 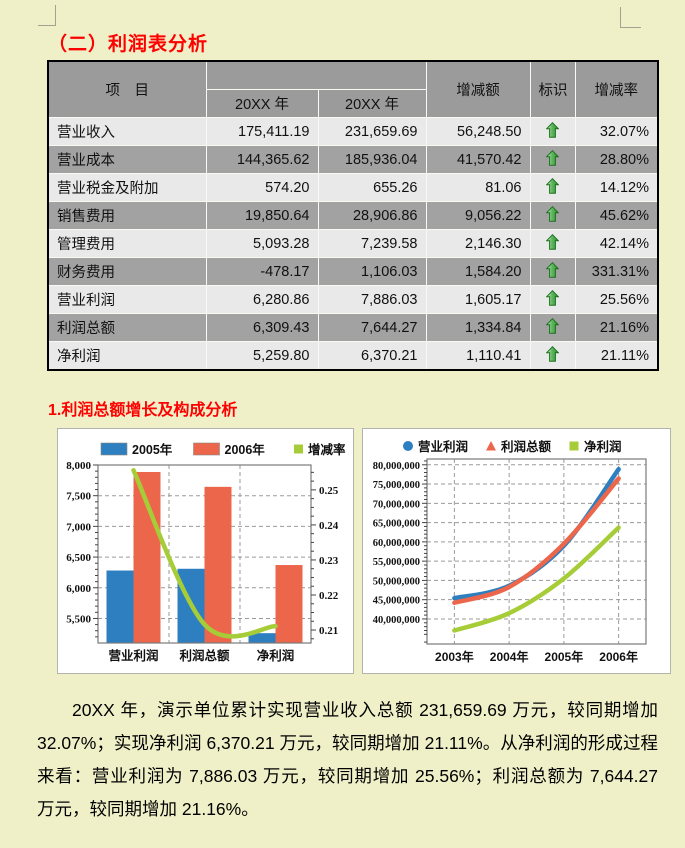 What do you see at coordinates (372, 215) in the screenshot?
I see `year2-value-cell: 28,906.86` at bounding box center [372, 215].